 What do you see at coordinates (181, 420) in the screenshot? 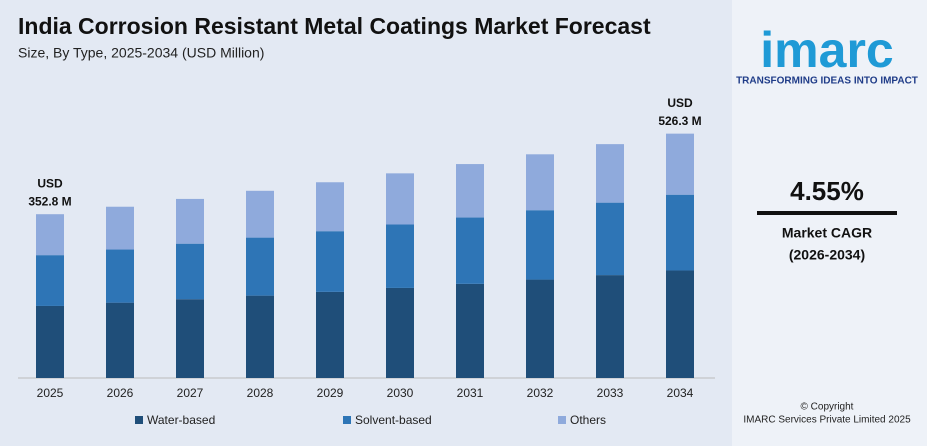
I see `legend-label: Water-based` at bounding box center [181, 420].